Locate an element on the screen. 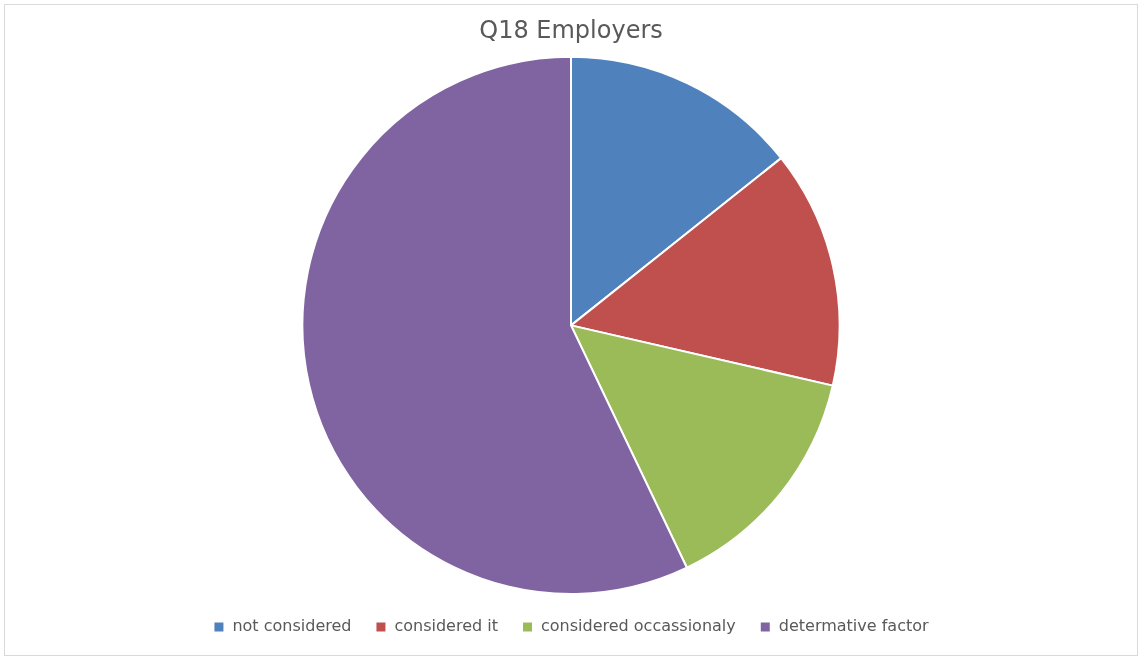 The width and height of the screenshot is (1144, 662). legend-label: determative factor is located at coordinates (853, 626).